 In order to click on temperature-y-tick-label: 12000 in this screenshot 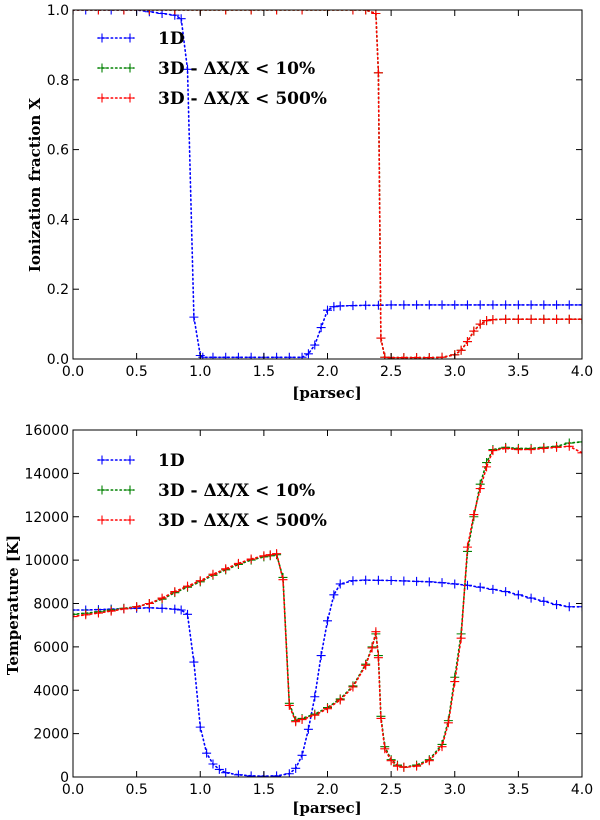, I will do `click(46, 518)`.